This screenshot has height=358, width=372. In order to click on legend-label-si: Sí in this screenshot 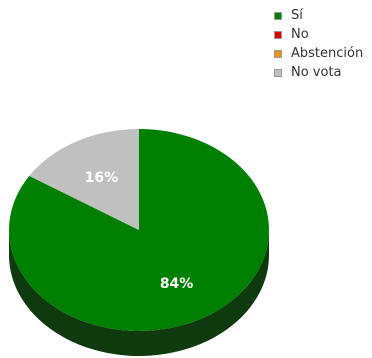, I will do `click(297, 15)`.